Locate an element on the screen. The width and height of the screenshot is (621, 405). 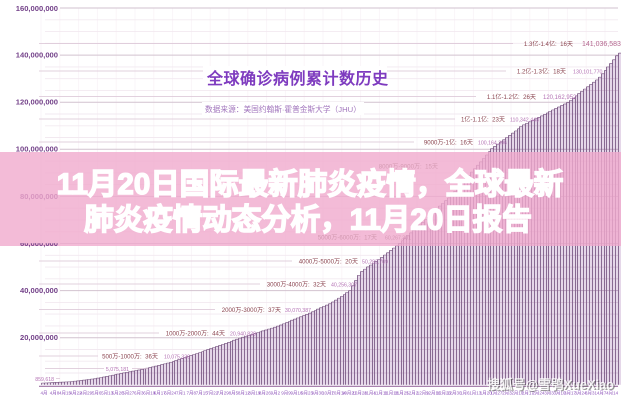
svg-text: 1.3亿-1.4亿: 16天 is located at coordinates (548, 44).